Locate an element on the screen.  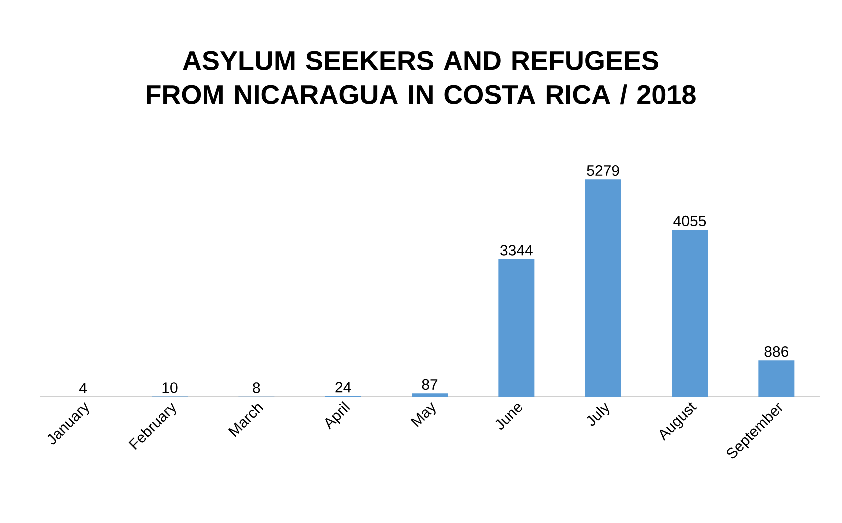
x-tick-label: July is located at coordinates (598, 414).